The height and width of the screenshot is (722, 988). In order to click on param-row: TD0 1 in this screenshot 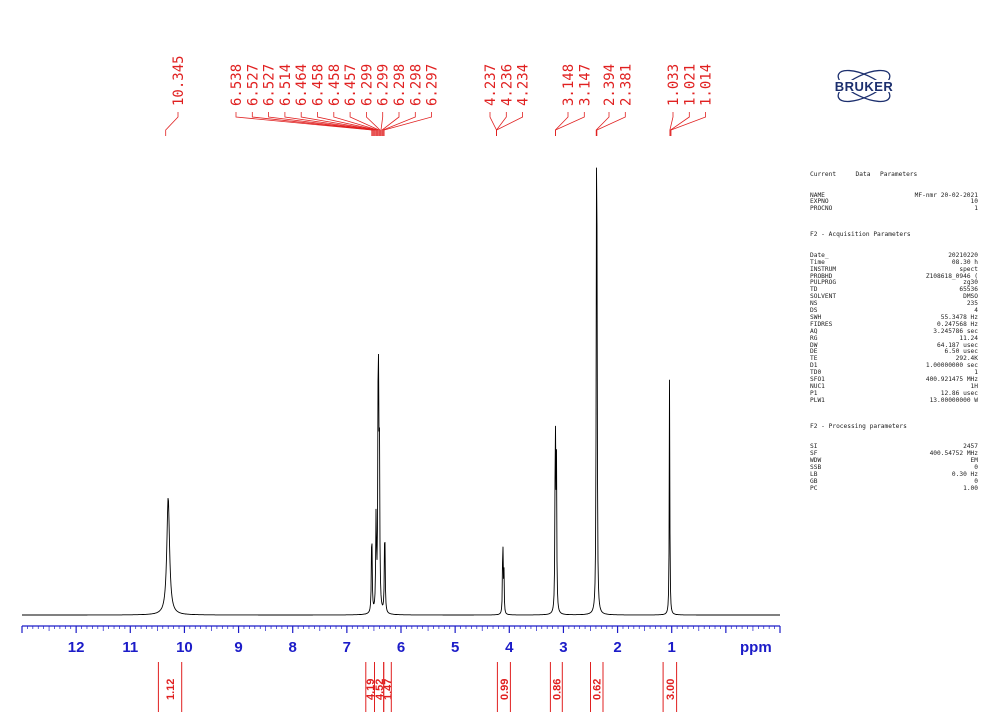, I will do `click(898, 373)`.